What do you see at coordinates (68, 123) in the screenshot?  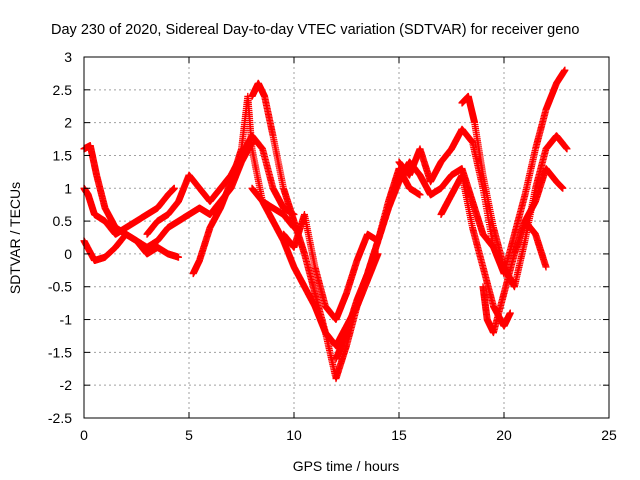 I see `y-tick-label: 2` at bounding box center [68, 123].